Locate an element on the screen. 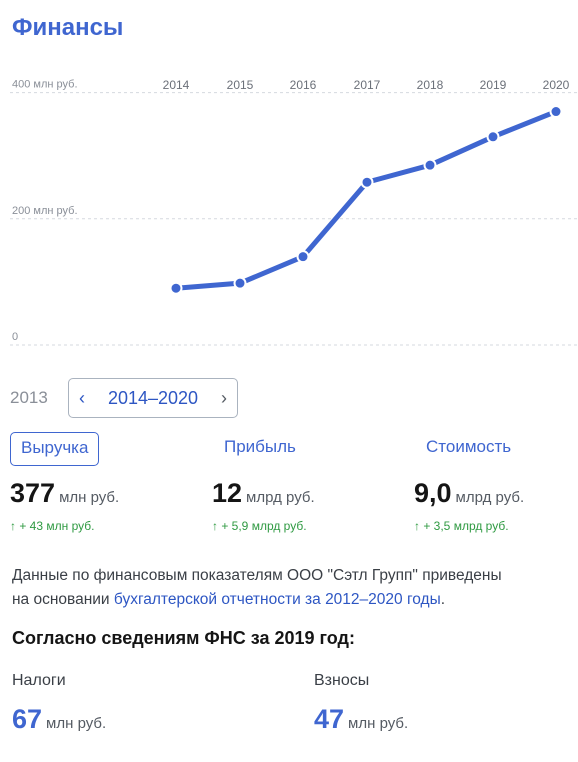 Image resolution: width=578 pixels, height=762 pixels. tab-revenue: Выручка is located at coordinates (55, 449).